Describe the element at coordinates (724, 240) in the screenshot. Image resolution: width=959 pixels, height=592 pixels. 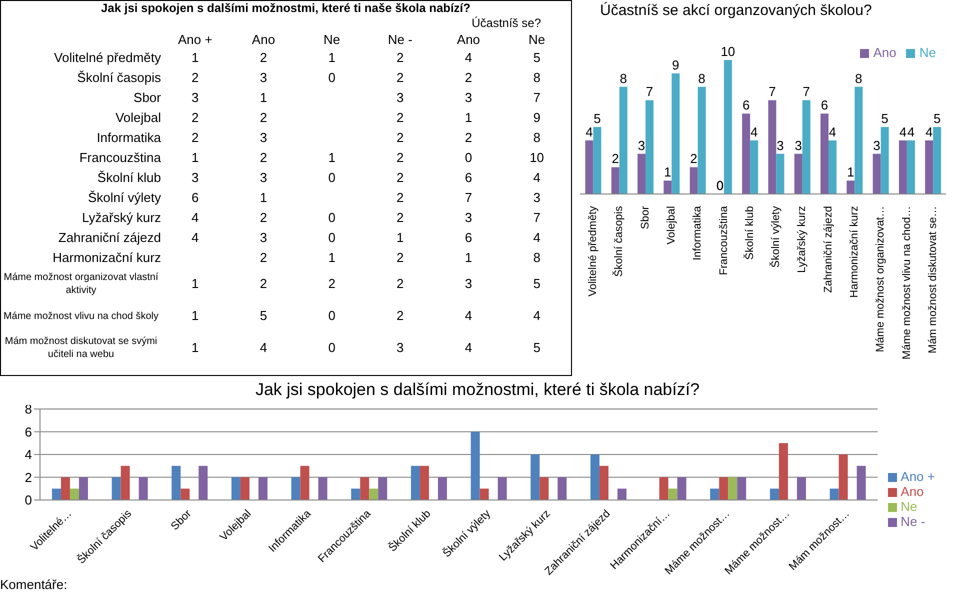
I see `x-tick-label: Francouzština` at that location.